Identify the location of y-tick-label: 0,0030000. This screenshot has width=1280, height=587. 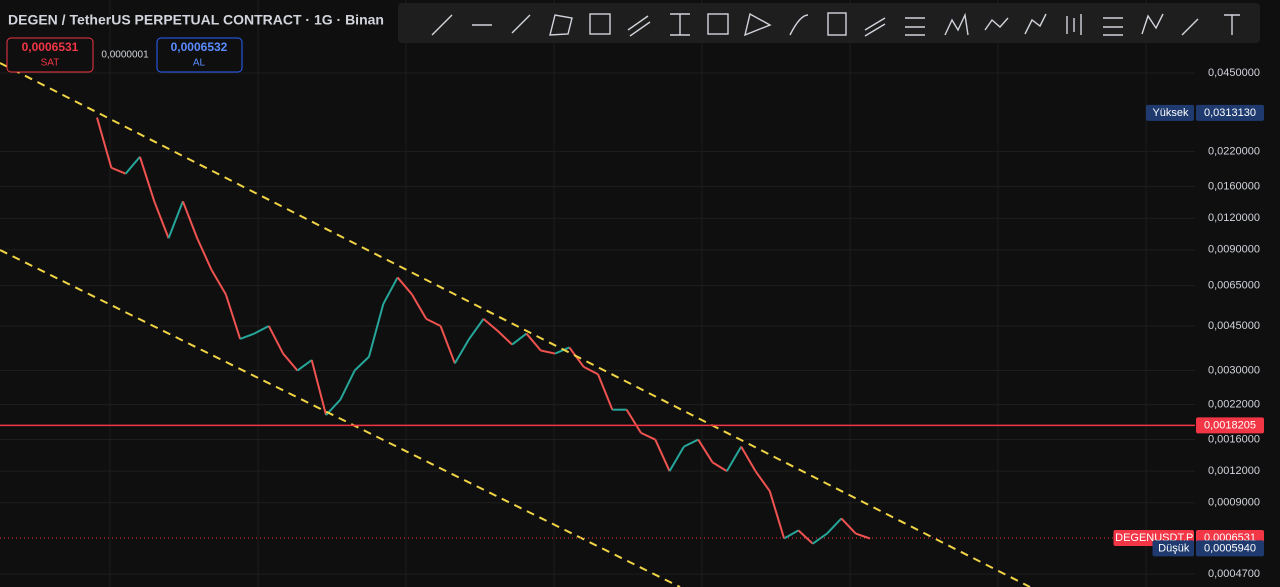
(1234, 370).